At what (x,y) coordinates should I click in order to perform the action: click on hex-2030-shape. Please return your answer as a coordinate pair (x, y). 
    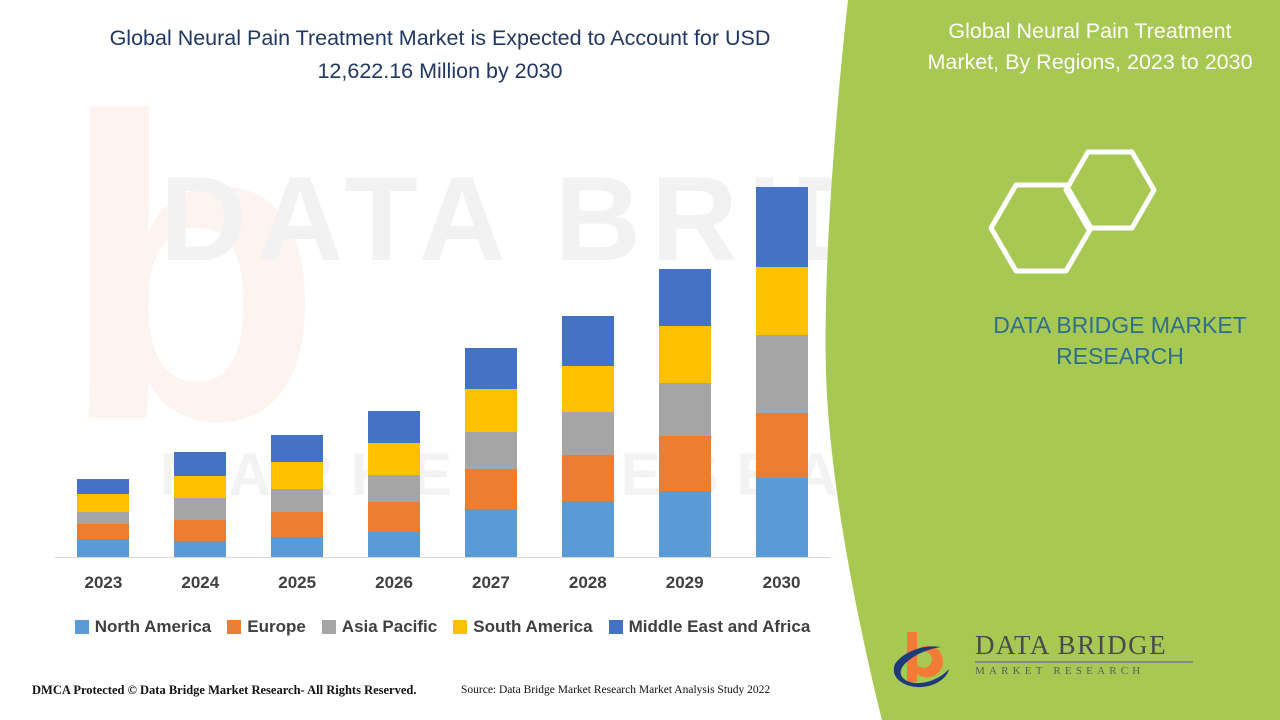
    Looking at the image, I should click on (1041, 228).